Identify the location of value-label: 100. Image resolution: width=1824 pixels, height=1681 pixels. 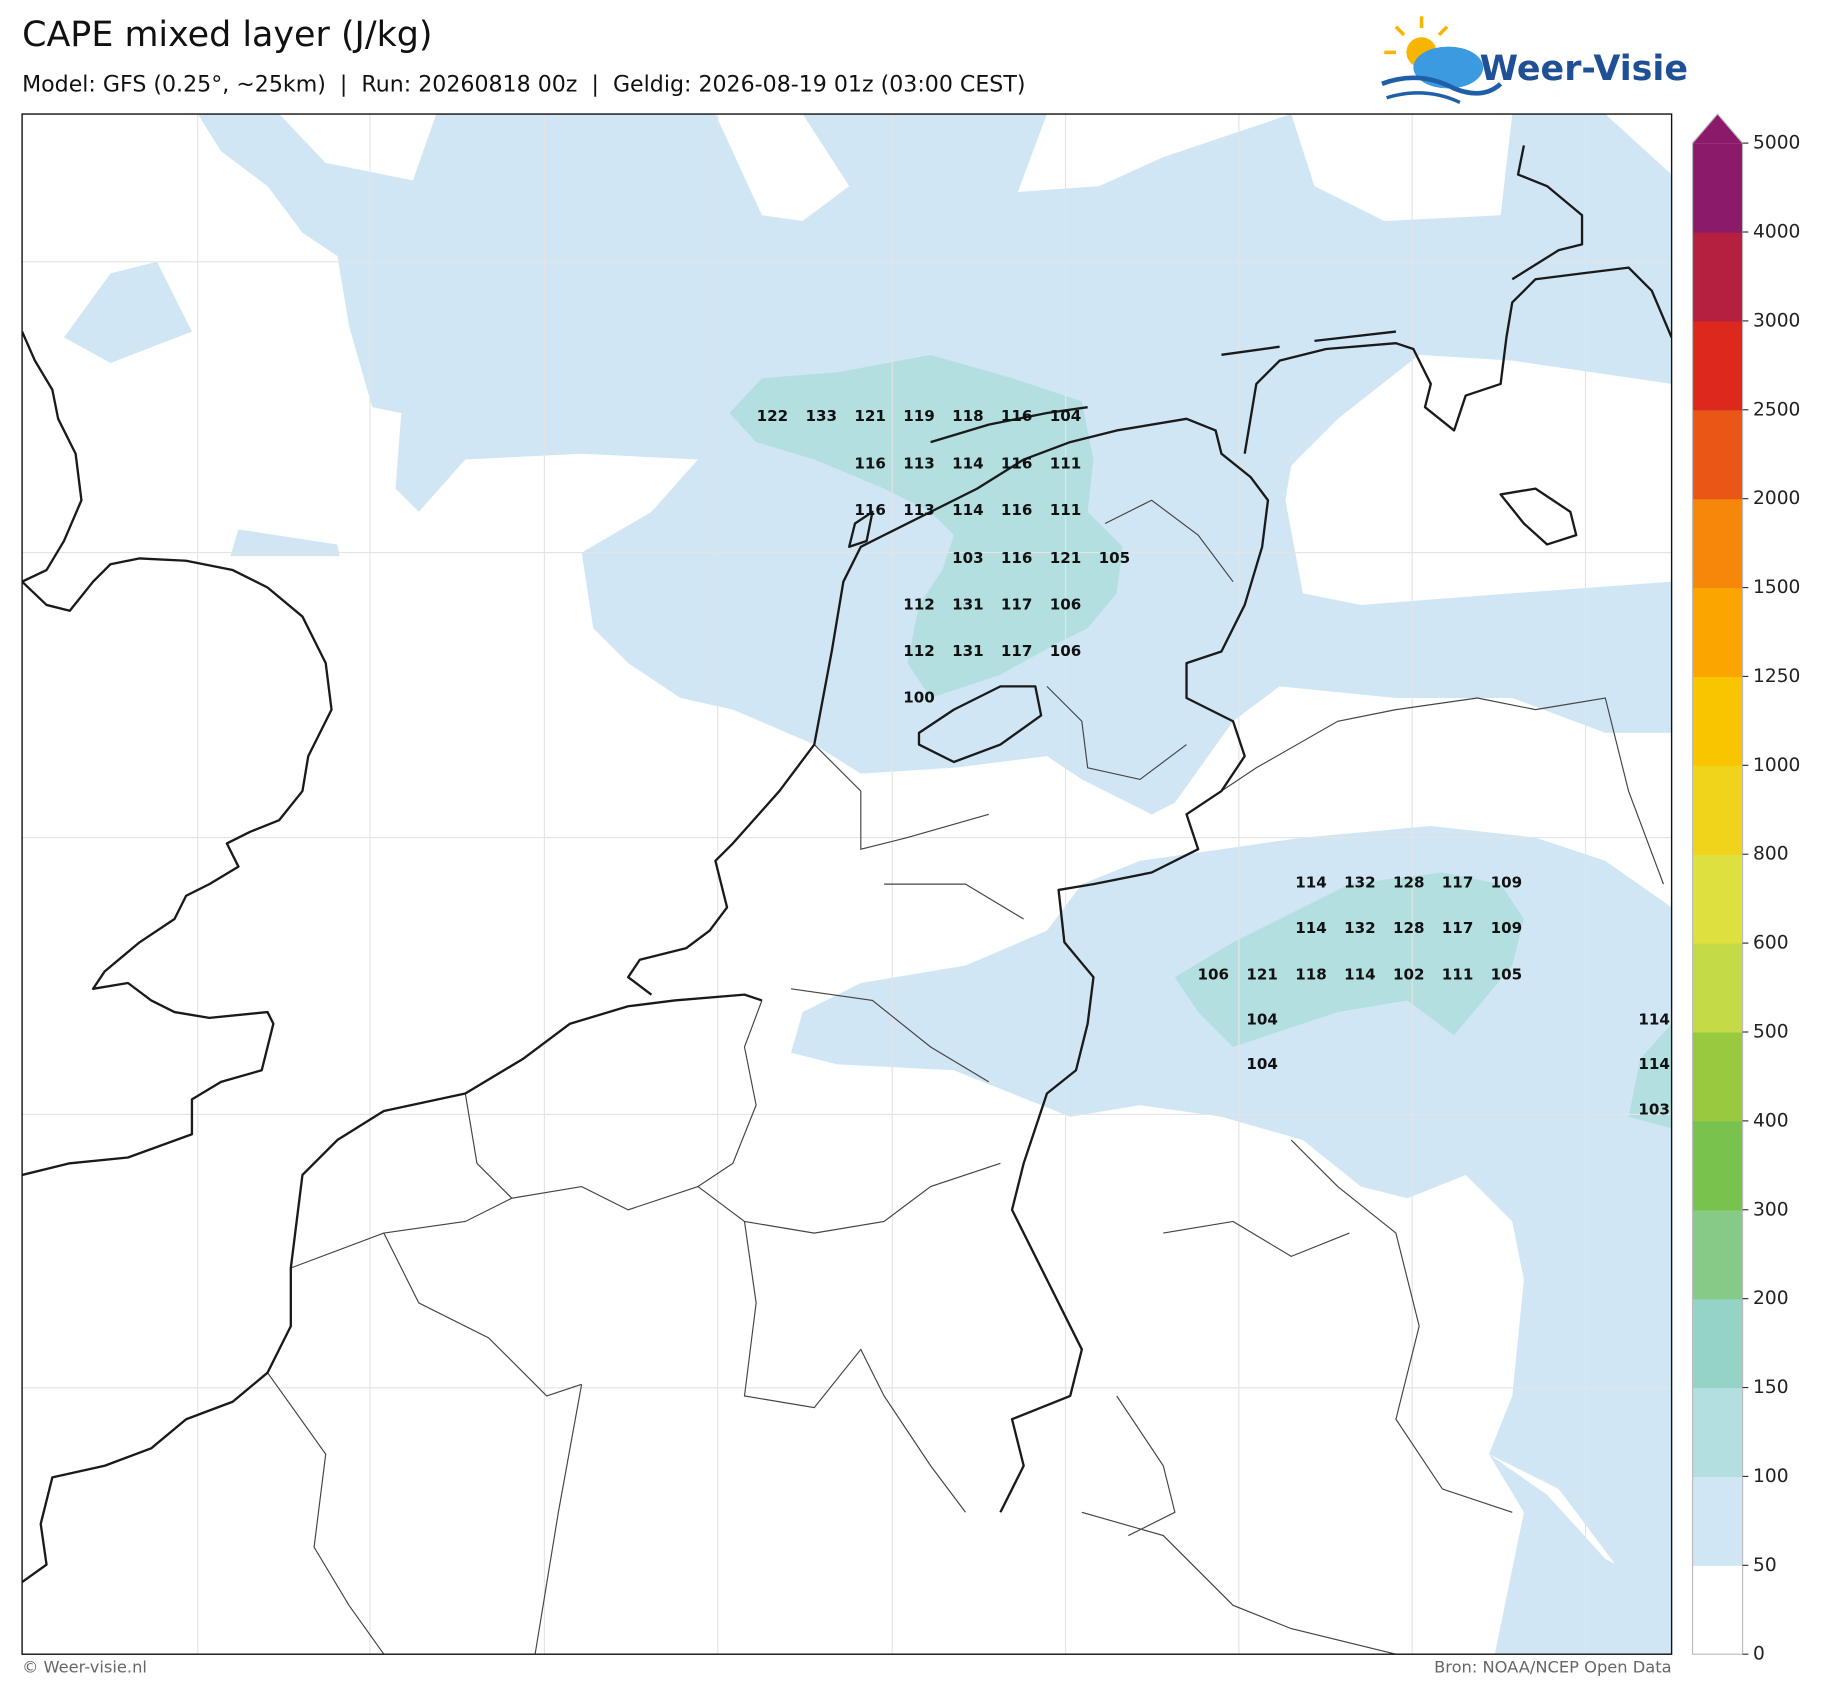
(919, 698).